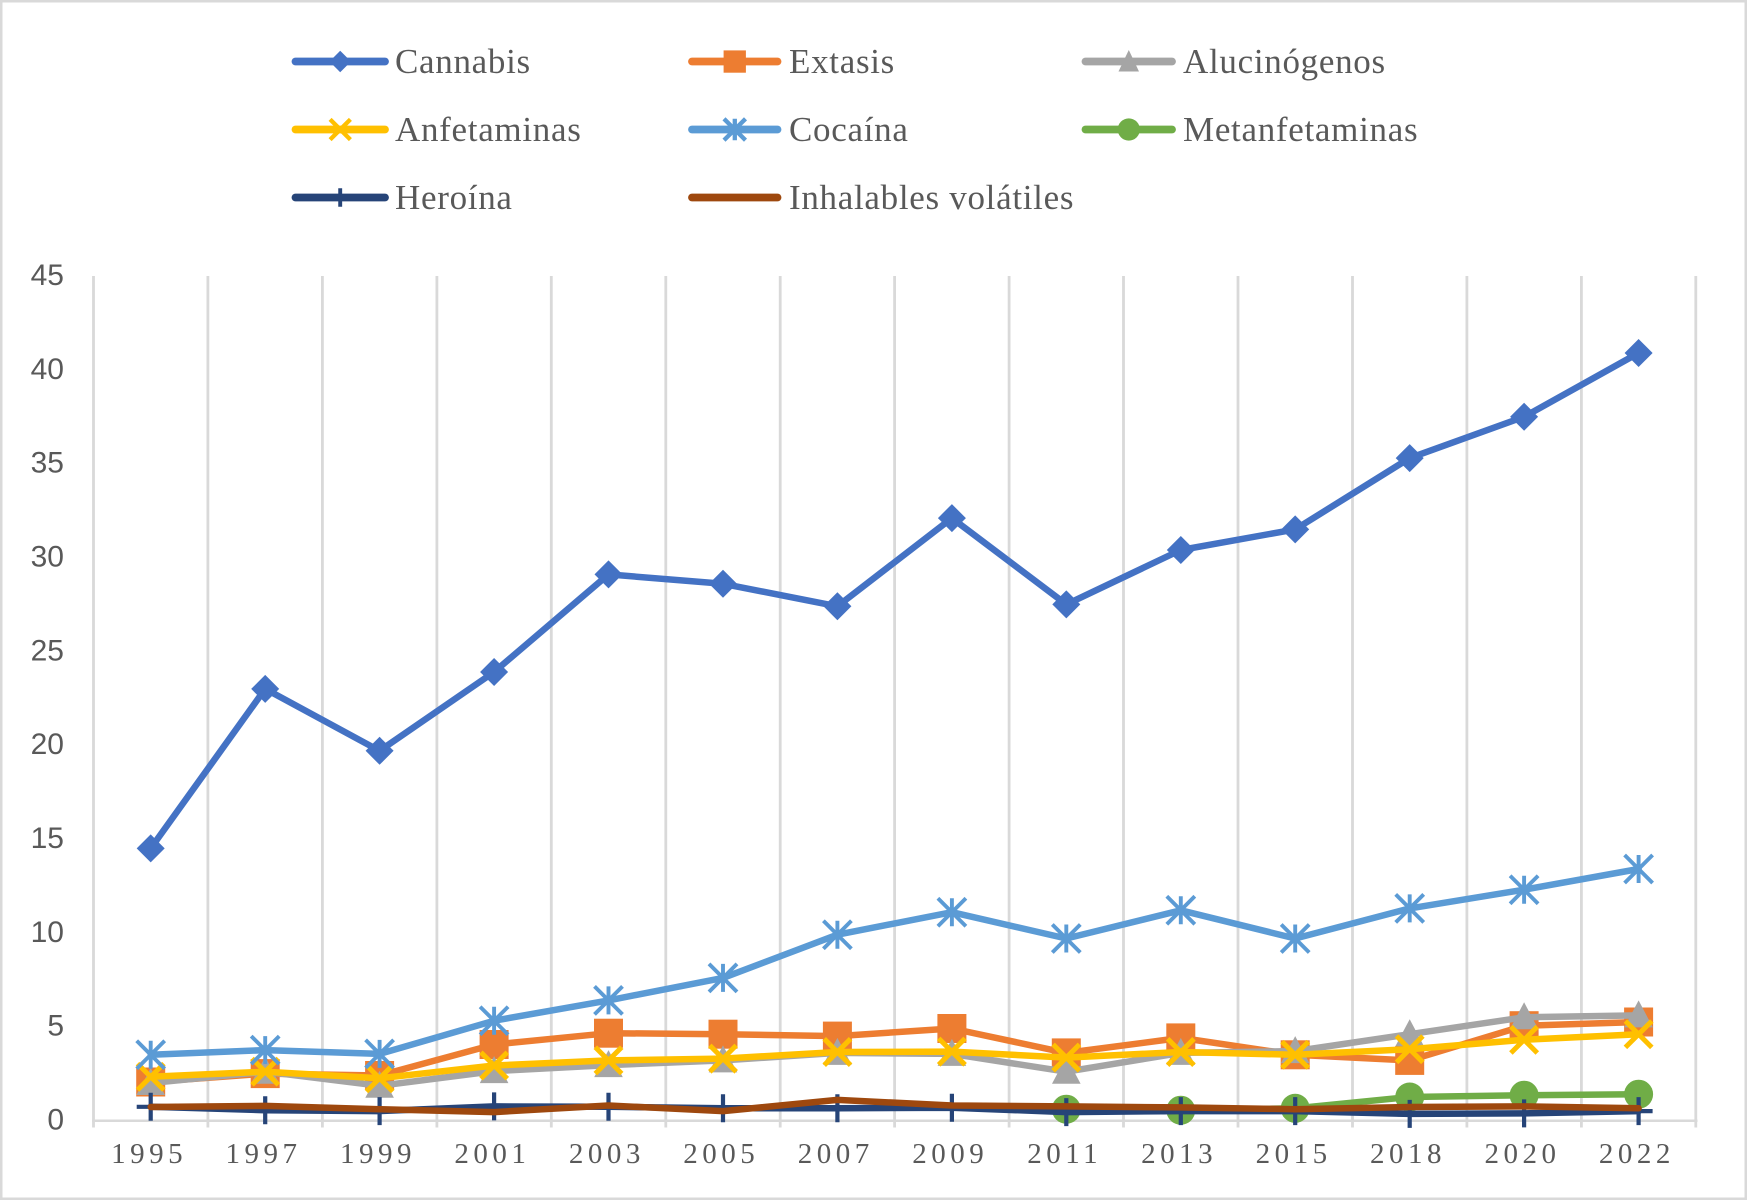 The width and height of the screenshot is (1747, 1200). What do you see at coordinates (488, 129) in the screenshot?
I see `svg-text: Anfetaminas` at bounding box center [488, 129].